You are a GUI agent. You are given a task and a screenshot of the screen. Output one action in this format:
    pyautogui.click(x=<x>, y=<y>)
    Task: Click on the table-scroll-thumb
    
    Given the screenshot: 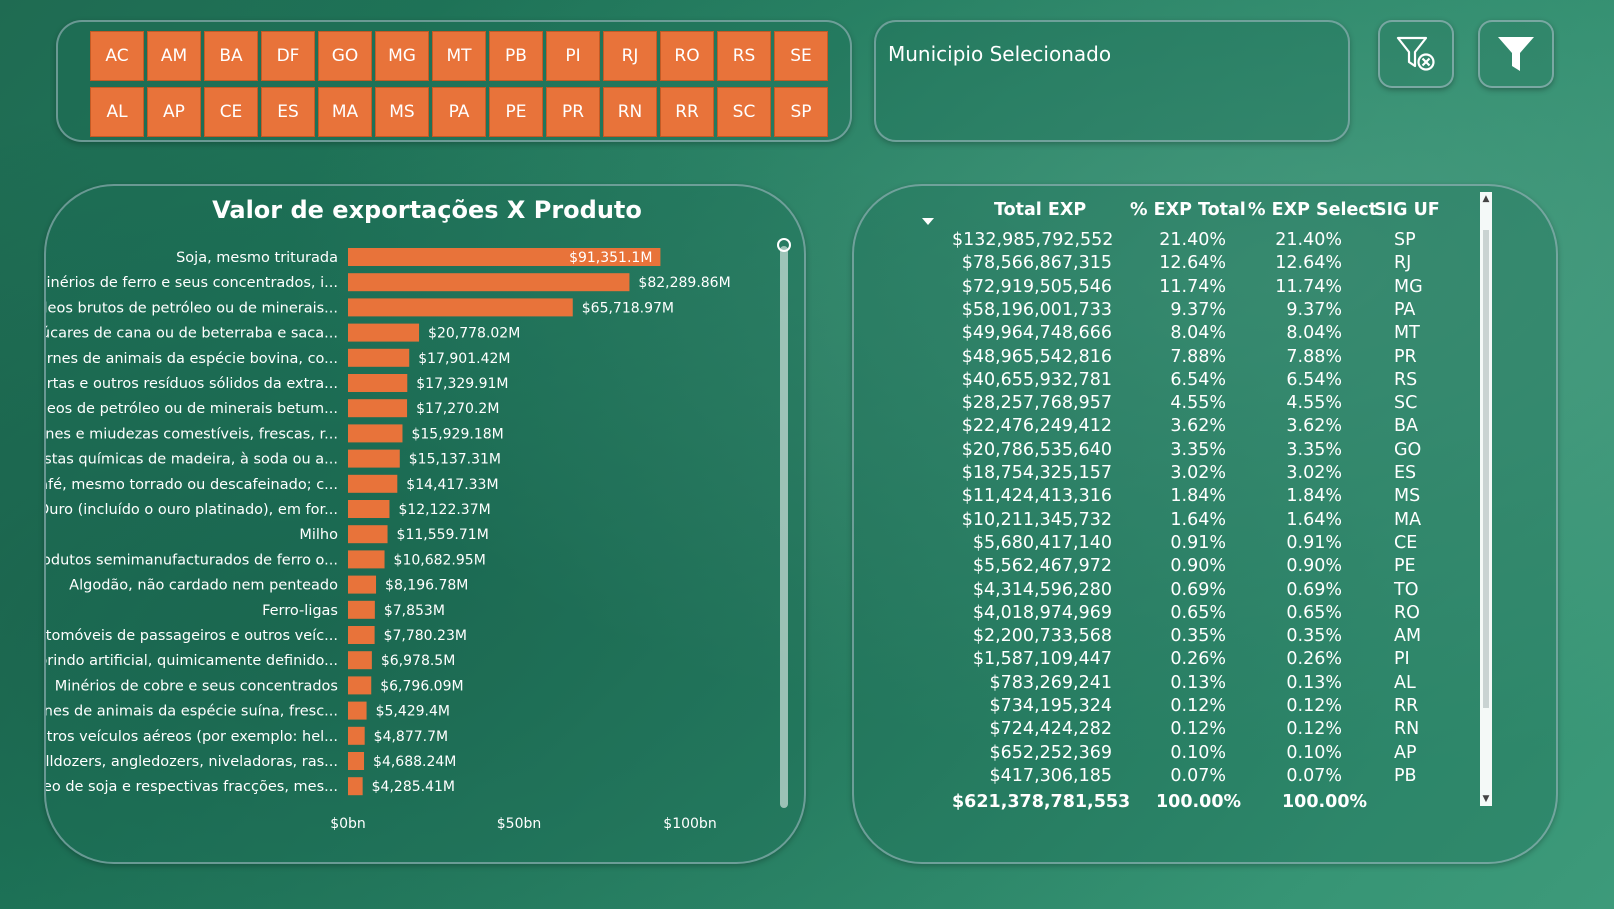 What is the action you would take?
    pyautogui.click(x=1486, y=469)
    